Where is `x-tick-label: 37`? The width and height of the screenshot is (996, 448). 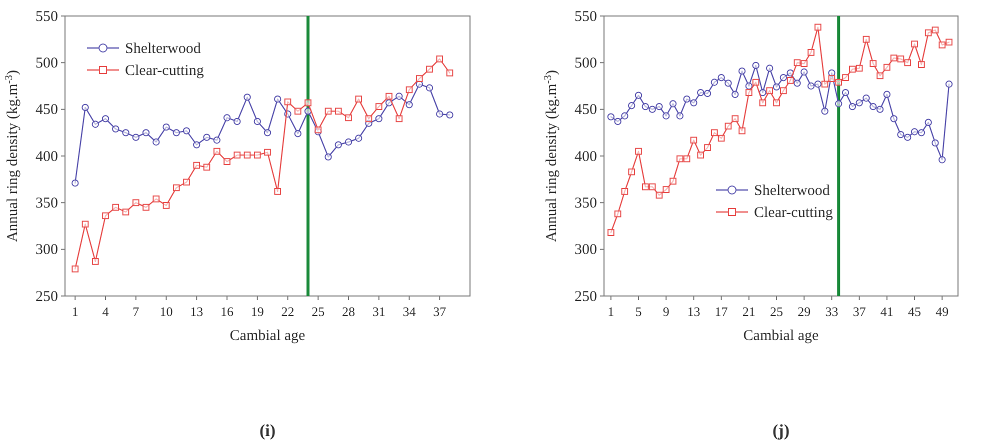 x-tick-label: 37 is located at coordinates (859, 311).